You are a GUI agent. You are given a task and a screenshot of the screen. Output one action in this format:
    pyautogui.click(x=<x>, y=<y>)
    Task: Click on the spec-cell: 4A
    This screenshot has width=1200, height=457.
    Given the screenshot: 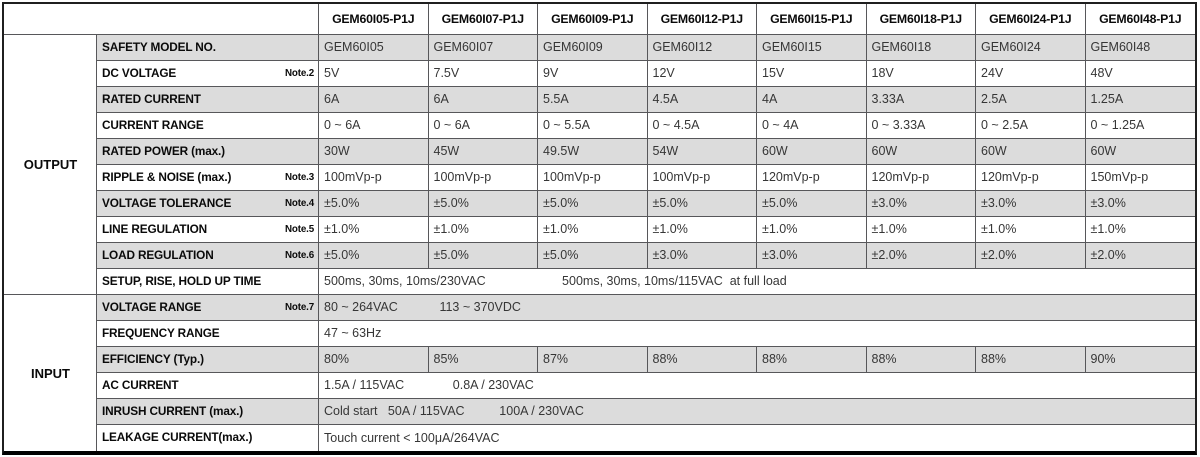 What is the action you would take?
    pyautogui.click(x=812, y=100)
    